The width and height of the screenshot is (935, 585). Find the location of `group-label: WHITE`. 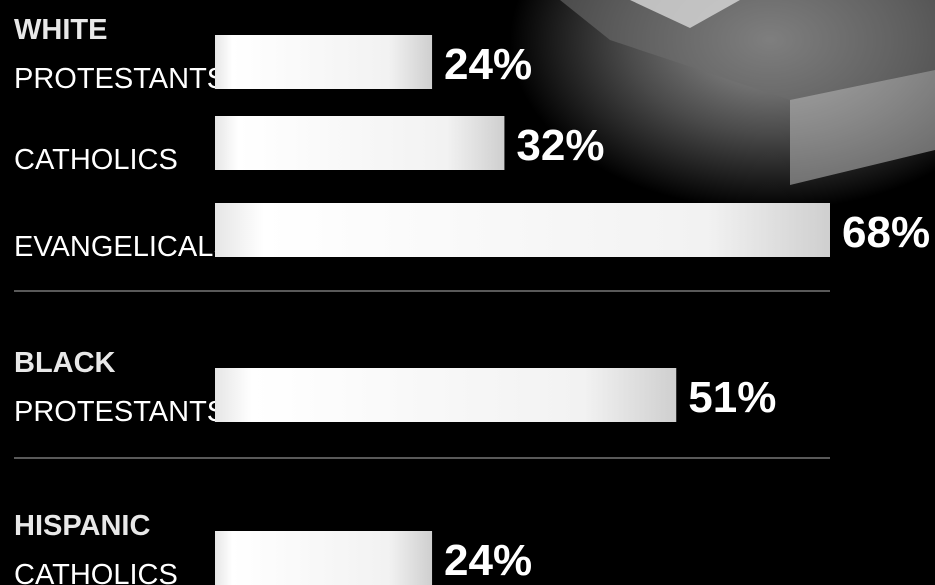

group-label: WHITE is located at coordinates (60, 30).